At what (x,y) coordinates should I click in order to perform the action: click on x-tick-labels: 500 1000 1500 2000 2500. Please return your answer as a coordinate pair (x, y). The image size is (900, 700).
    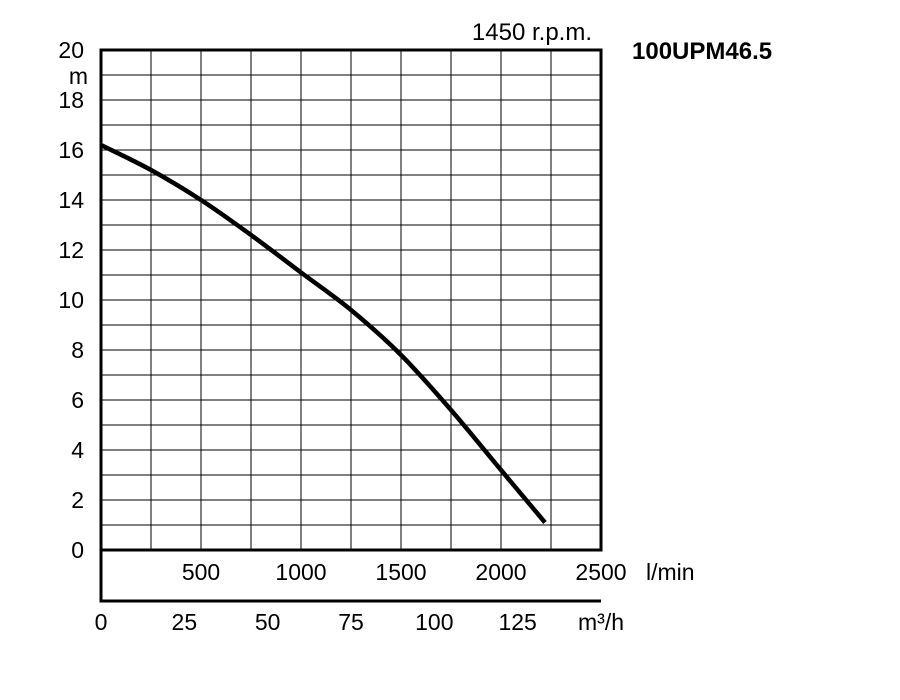
    Looking at the image, I should click on (404, 572).